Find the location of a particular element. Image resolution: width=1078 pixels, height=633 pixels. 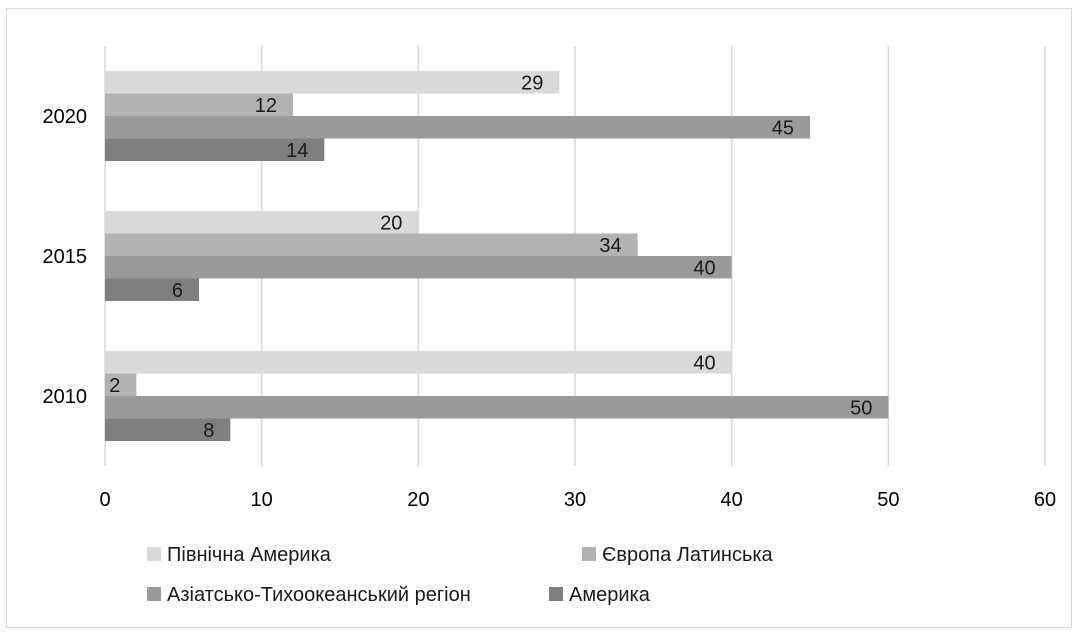

legend-item: Америка is located at coordinates (599, 595).